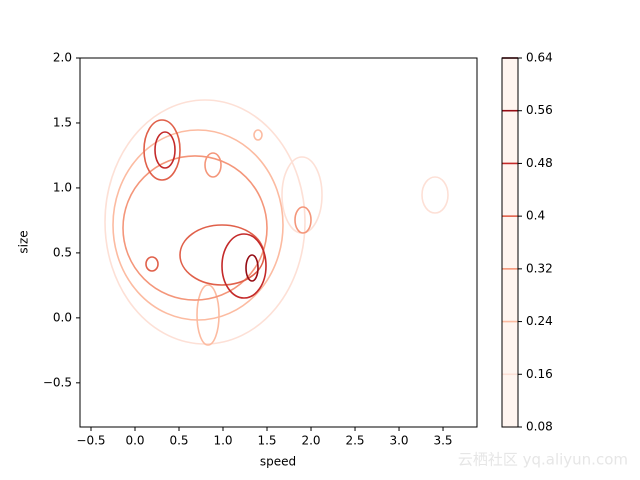 Image resolution: width=640 pixels, height=480 pixels. What do you see at coordinates (62, 252) in the screenshot?
I see `y-tick-label: 0.5` at bounding box center [62, 252].